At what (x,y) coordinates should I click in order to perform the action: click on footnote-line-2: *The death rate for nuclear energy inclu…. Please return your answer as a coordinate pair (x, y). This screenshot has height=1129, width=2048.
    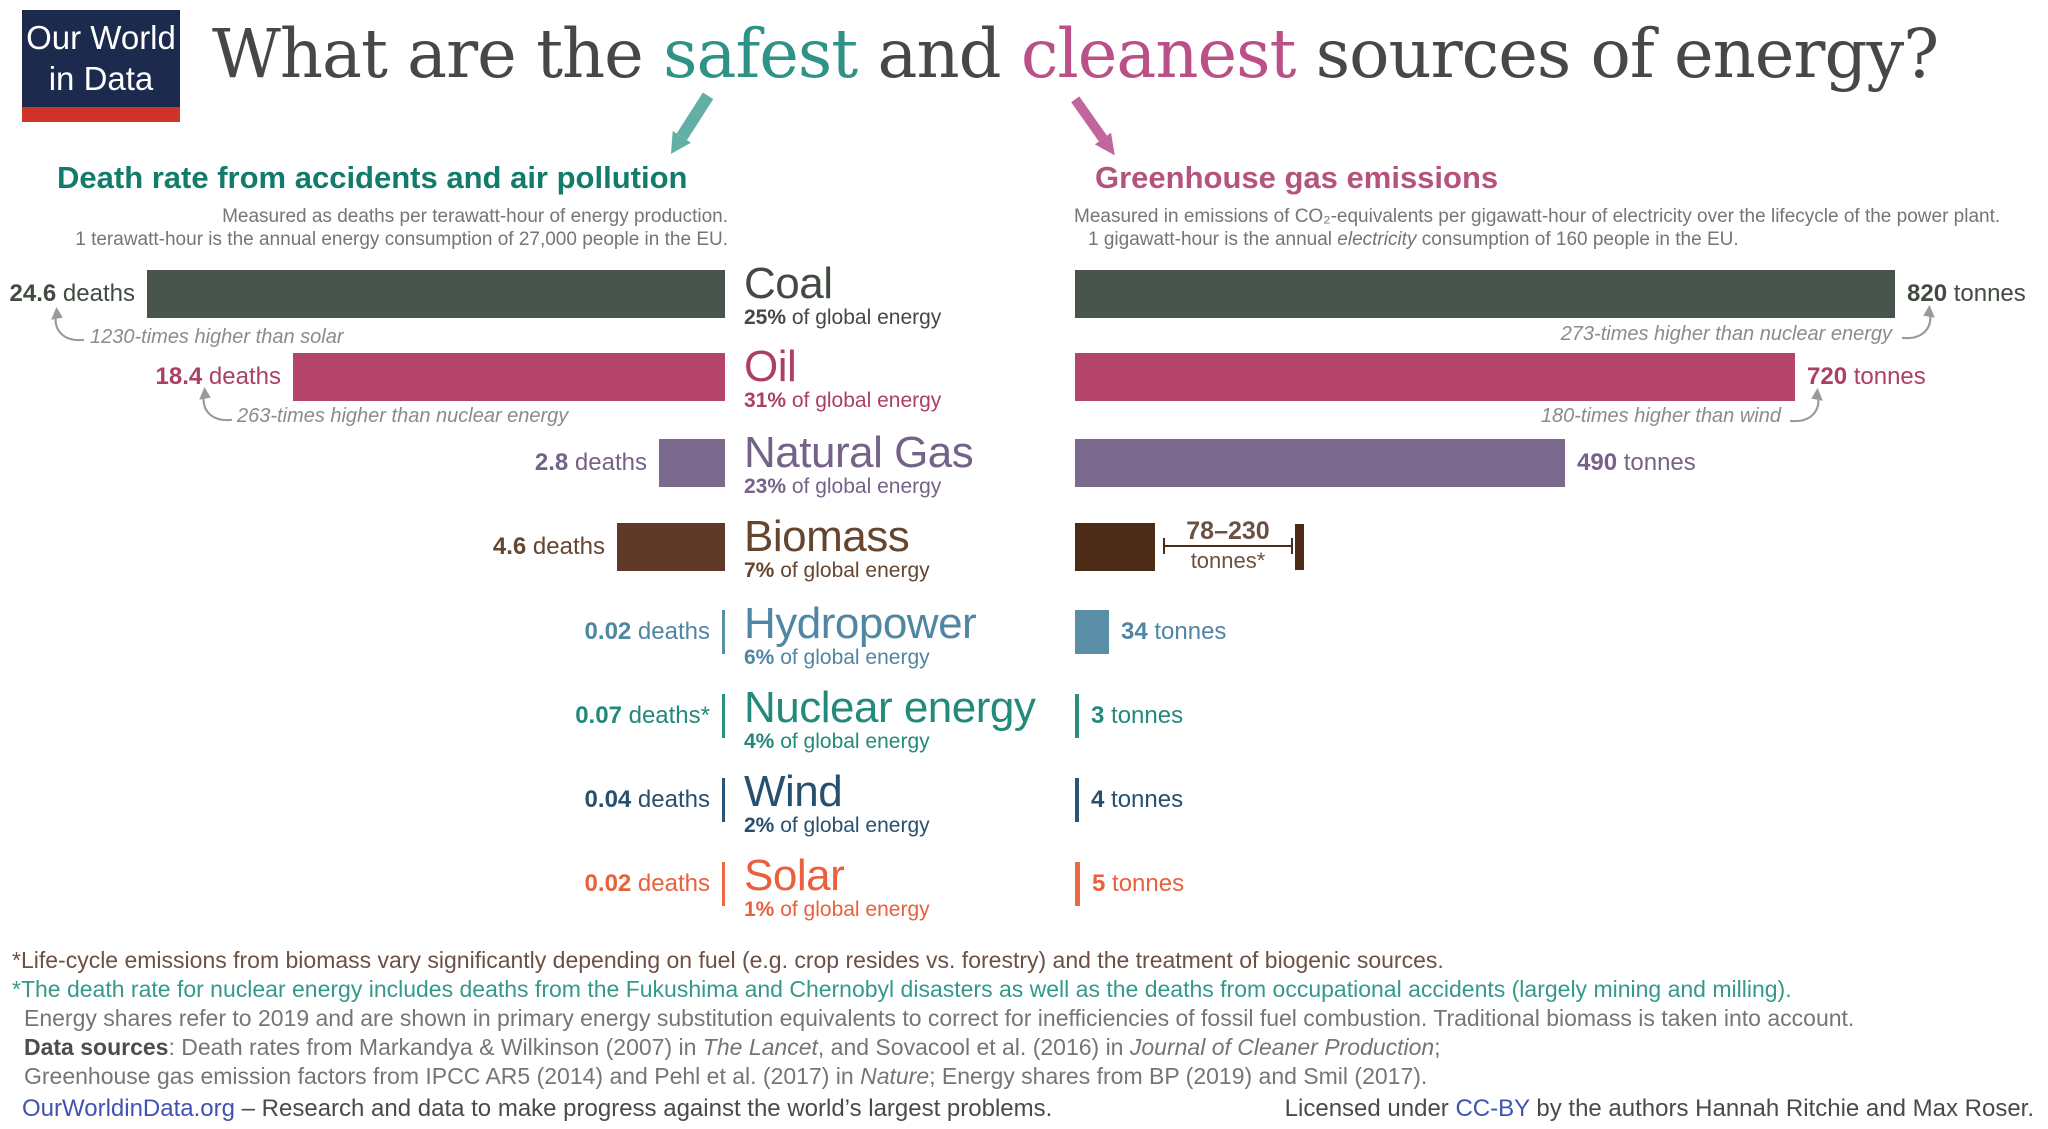
    Looking at the image, I should click on (902, 989).